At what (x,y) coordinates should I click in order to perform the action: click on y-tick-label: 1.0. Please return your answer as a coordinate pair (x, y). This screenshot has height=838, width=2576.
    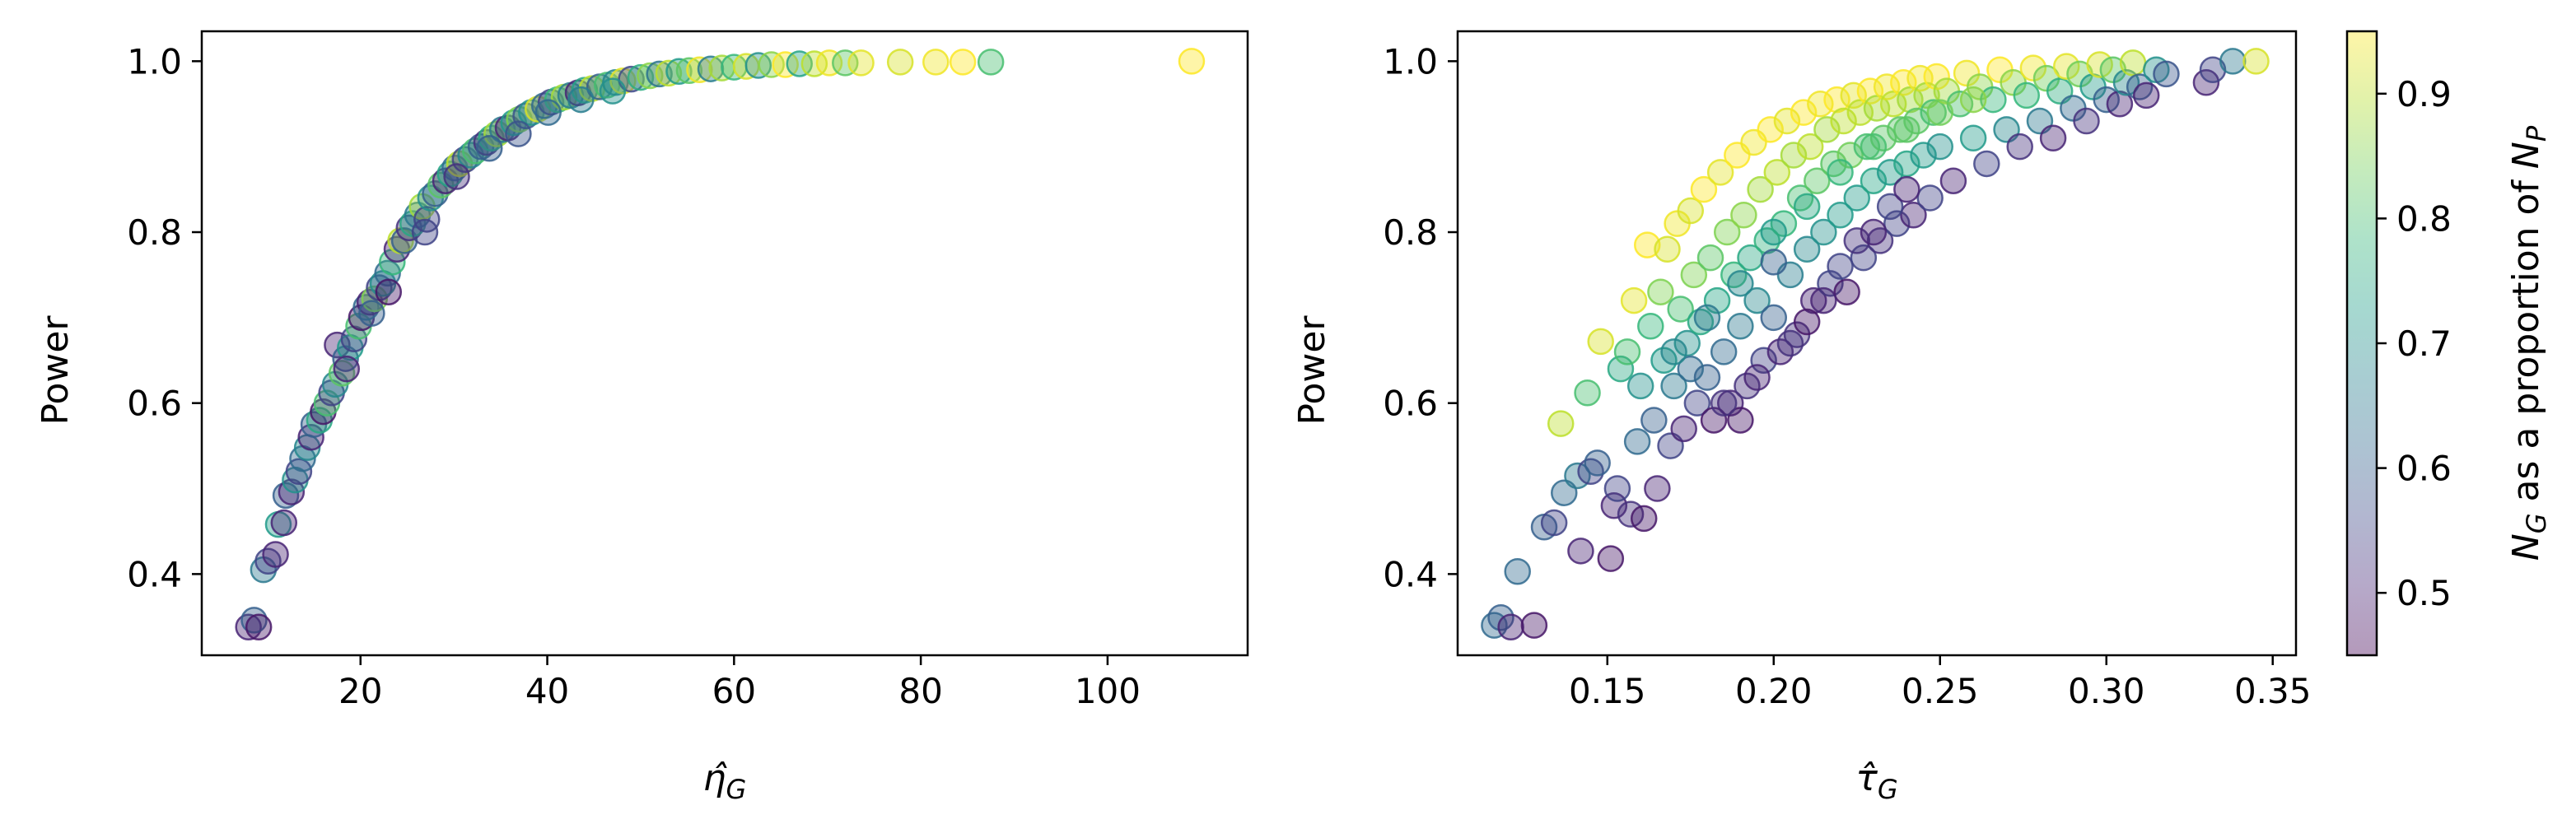
    Looking at the image, I should click on (1410, 61).